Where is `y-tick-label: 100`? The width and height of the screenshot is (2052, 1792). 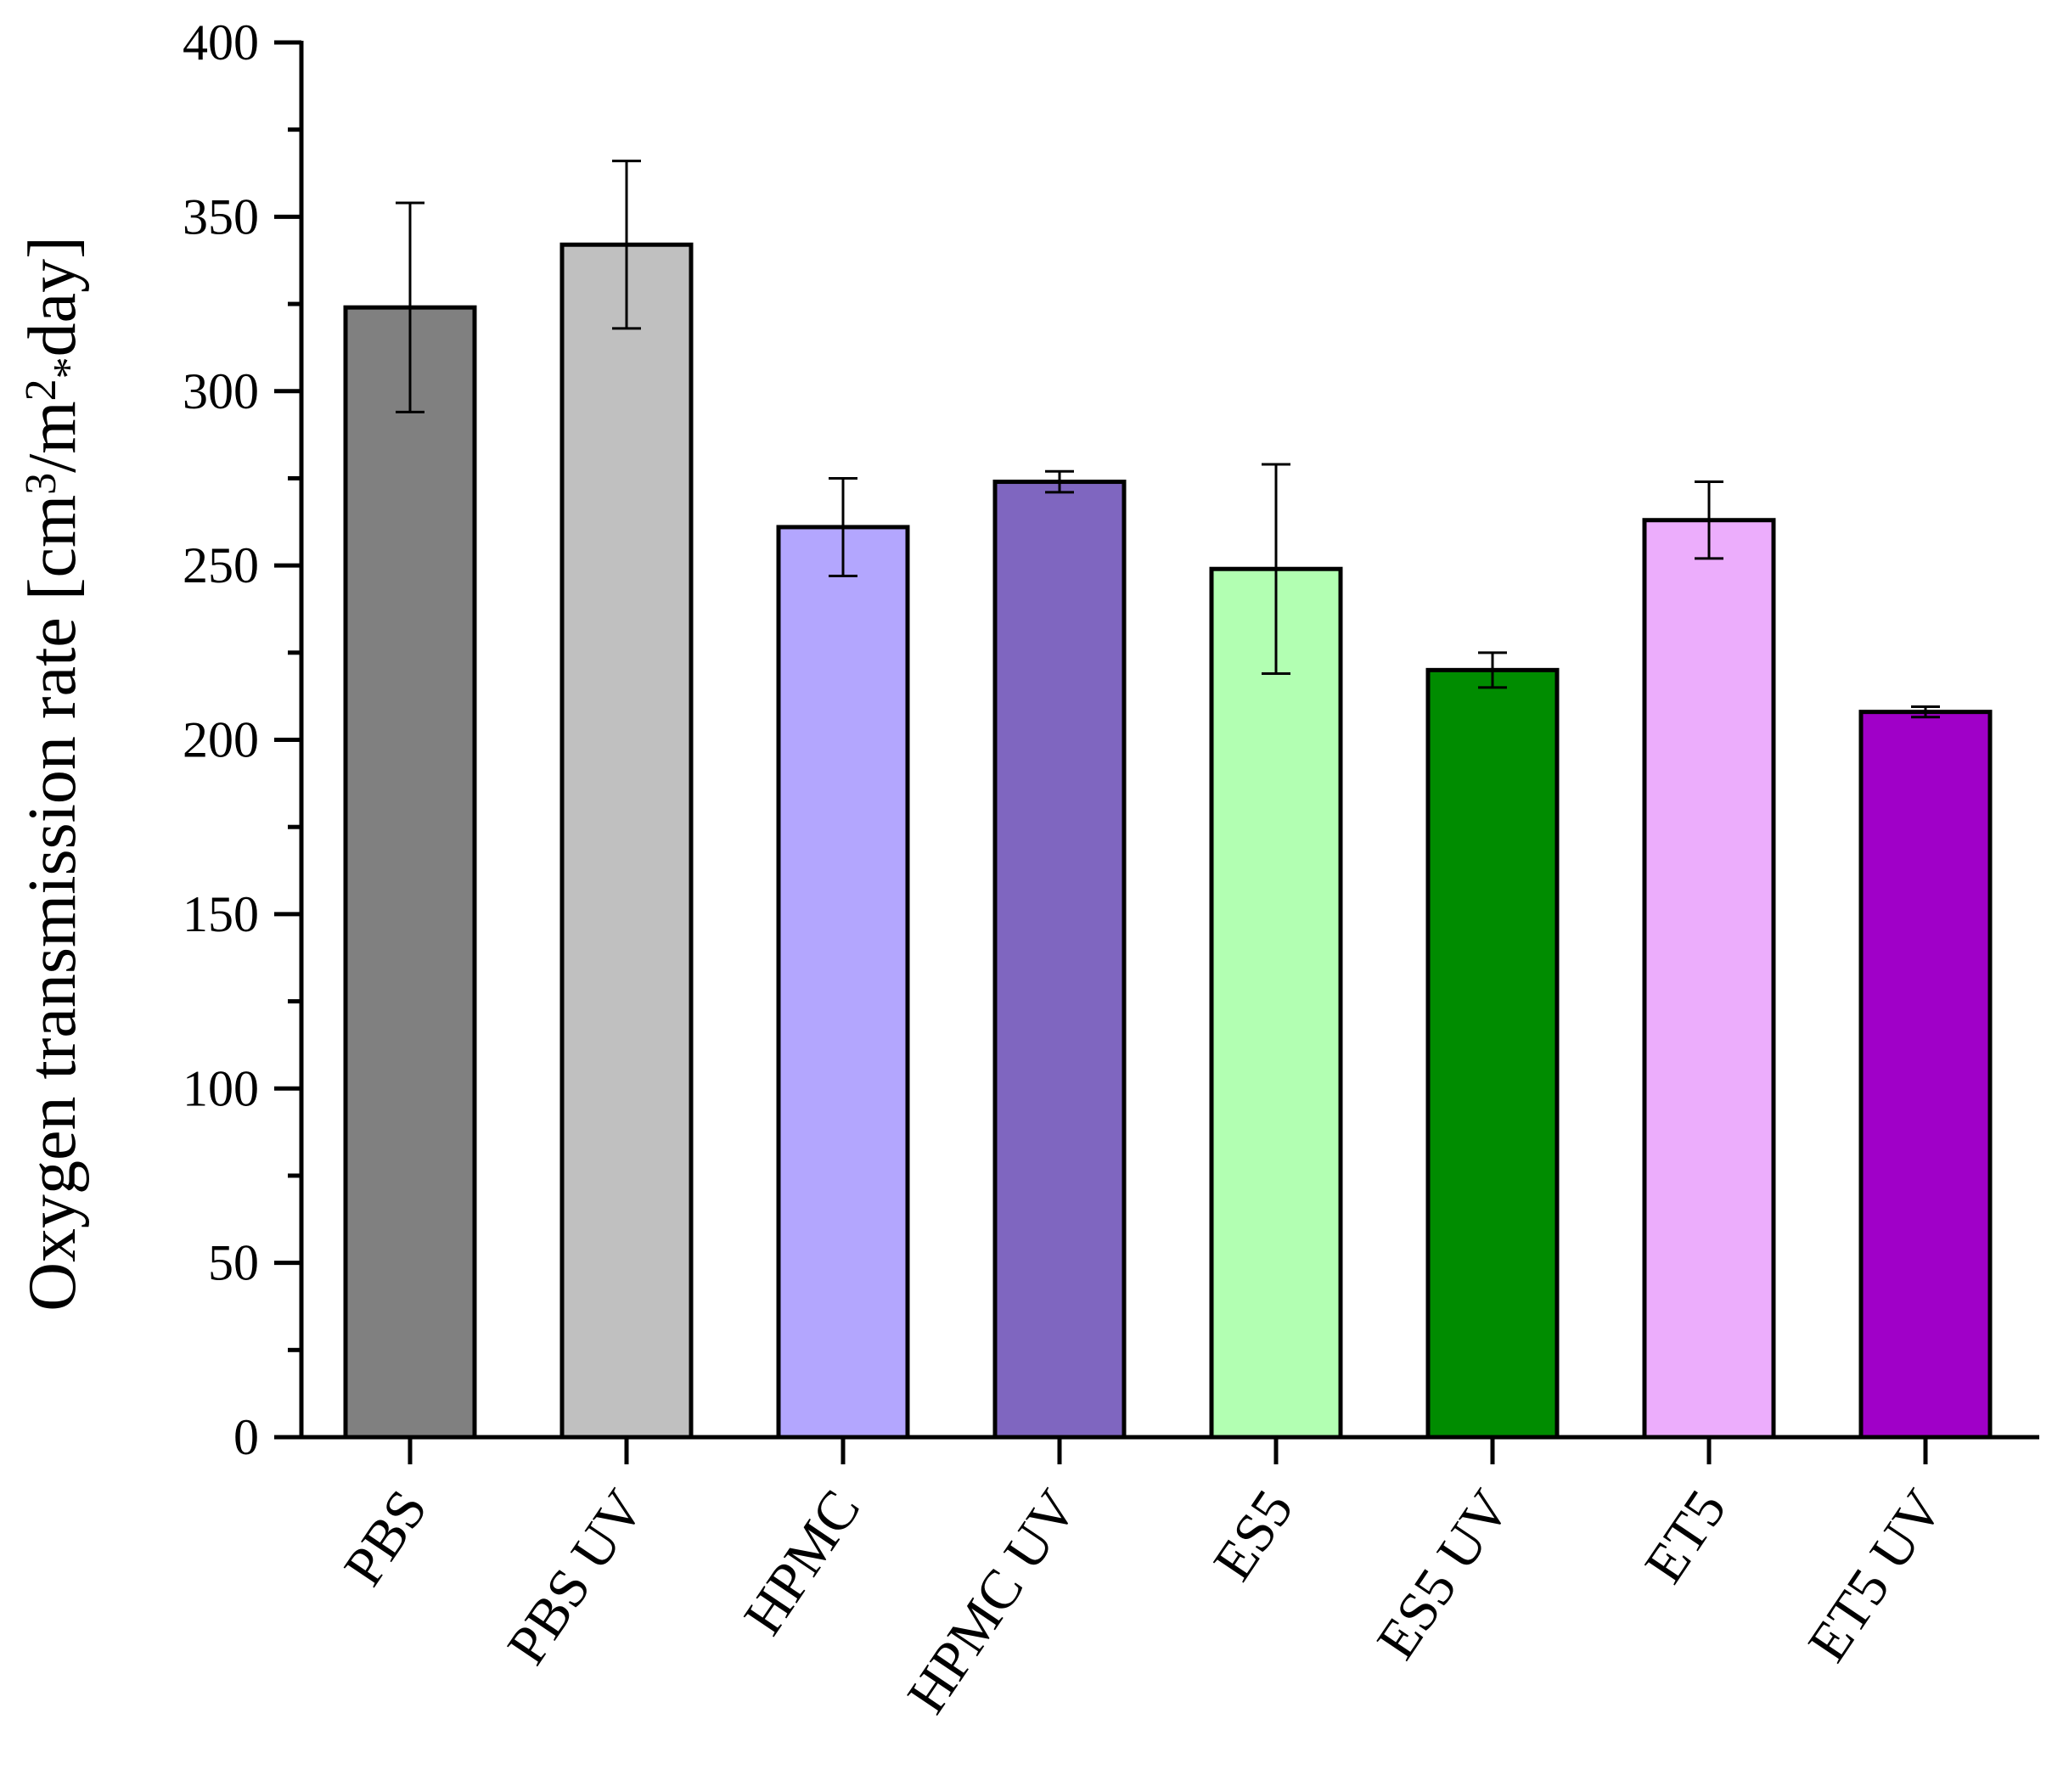 y-tick-label: 100 is located at coordinates (221, 1088).